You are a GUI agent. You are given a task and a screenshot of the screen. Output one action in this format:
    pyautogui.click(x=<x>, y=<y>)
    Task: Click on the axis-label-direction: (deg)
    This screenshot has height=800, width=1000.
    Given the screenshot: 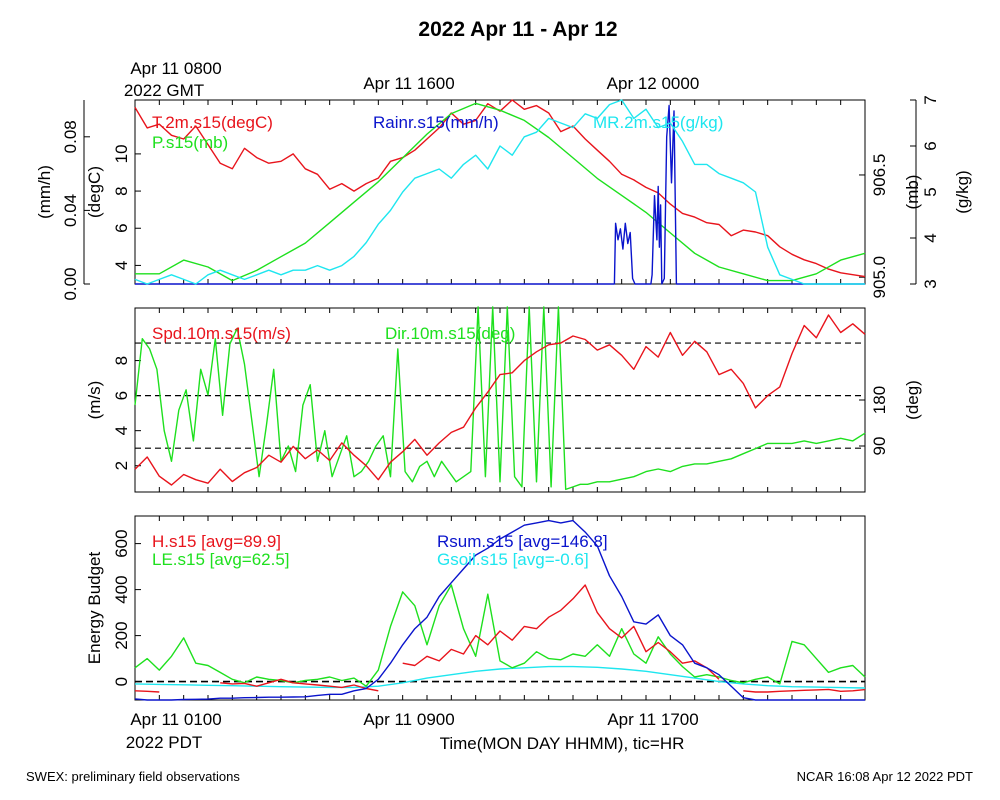 What is the action you would take?
    pyautogui.click(x=912, y=400)
    